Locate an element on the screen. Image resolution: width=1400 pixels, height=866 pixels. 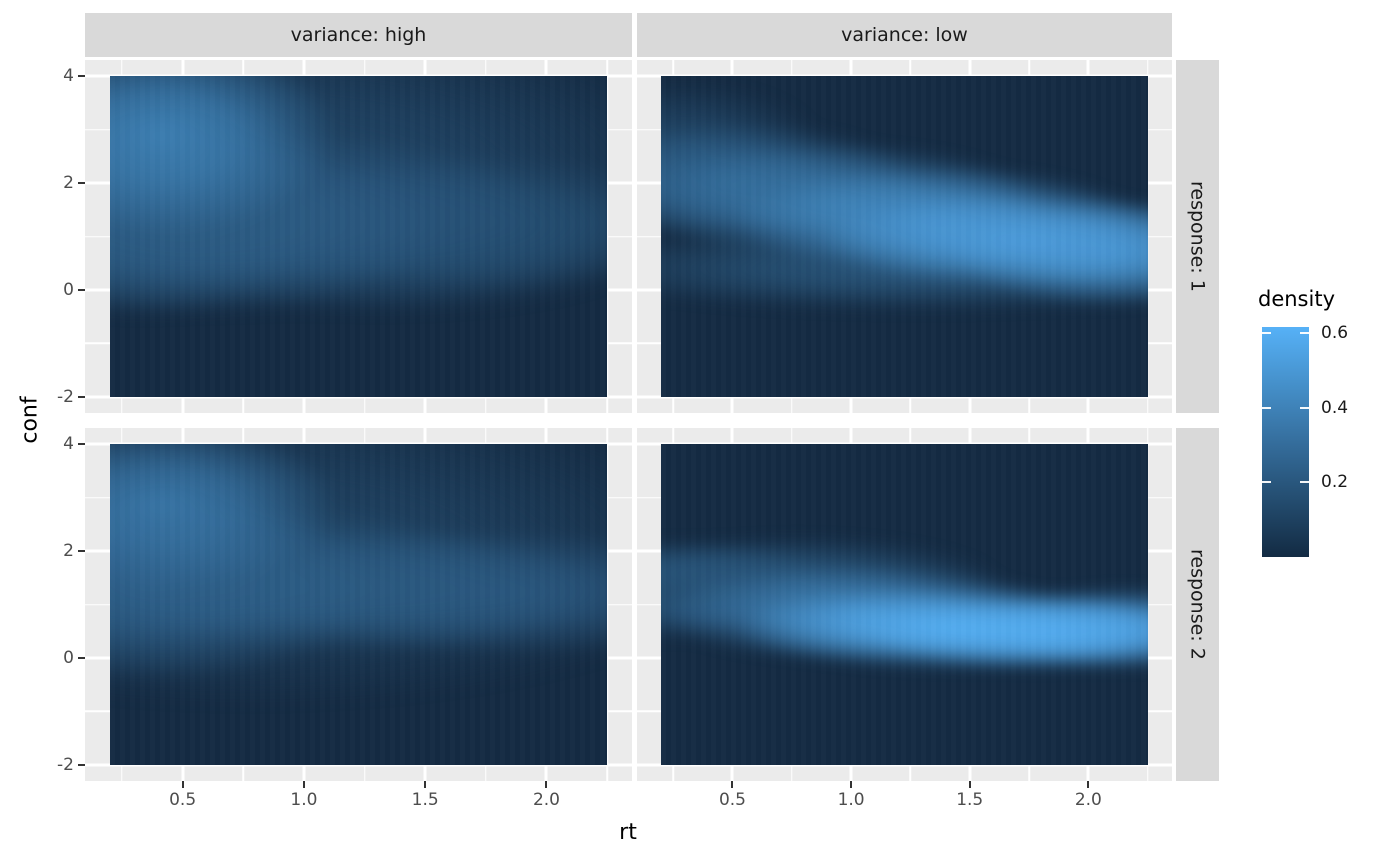
facet-strip-response-2: response: 2 is located at coordinates (1197, 604).